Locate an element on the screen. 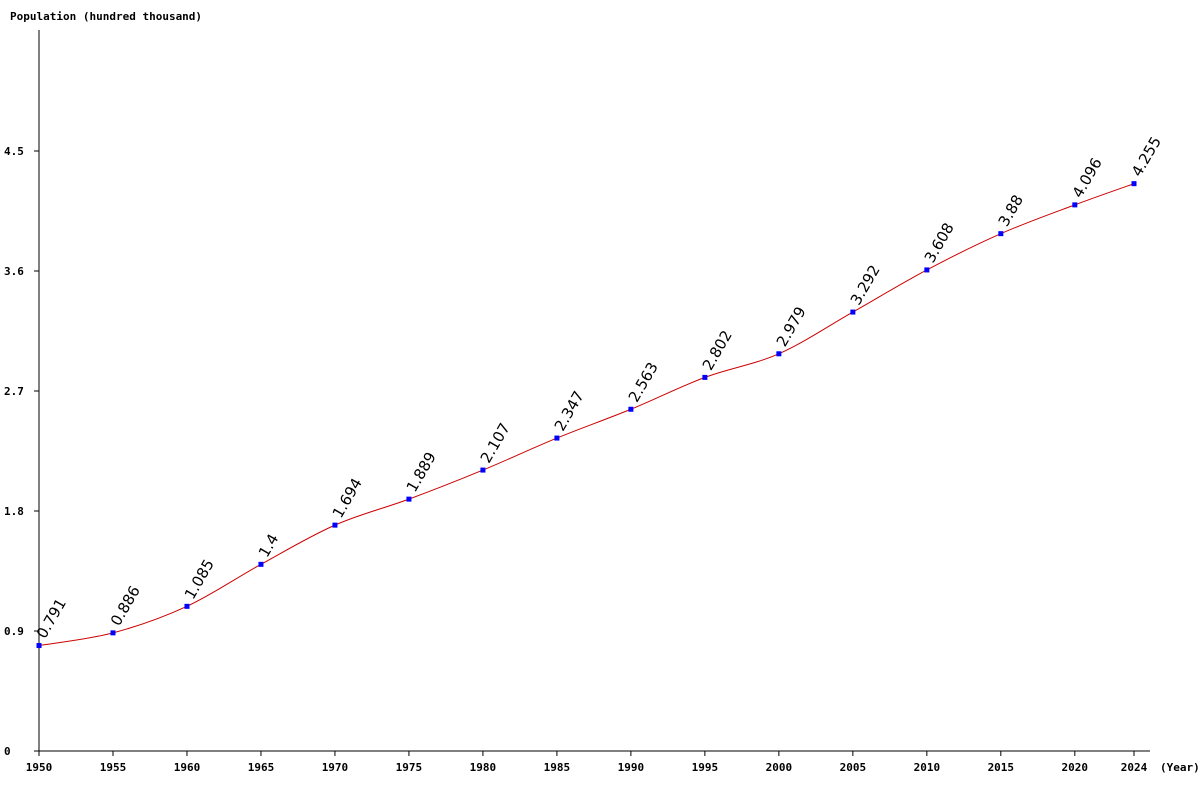 The image size is (1200, 800). y-tick-label: 3.6 is located at coordinates (14, 271).